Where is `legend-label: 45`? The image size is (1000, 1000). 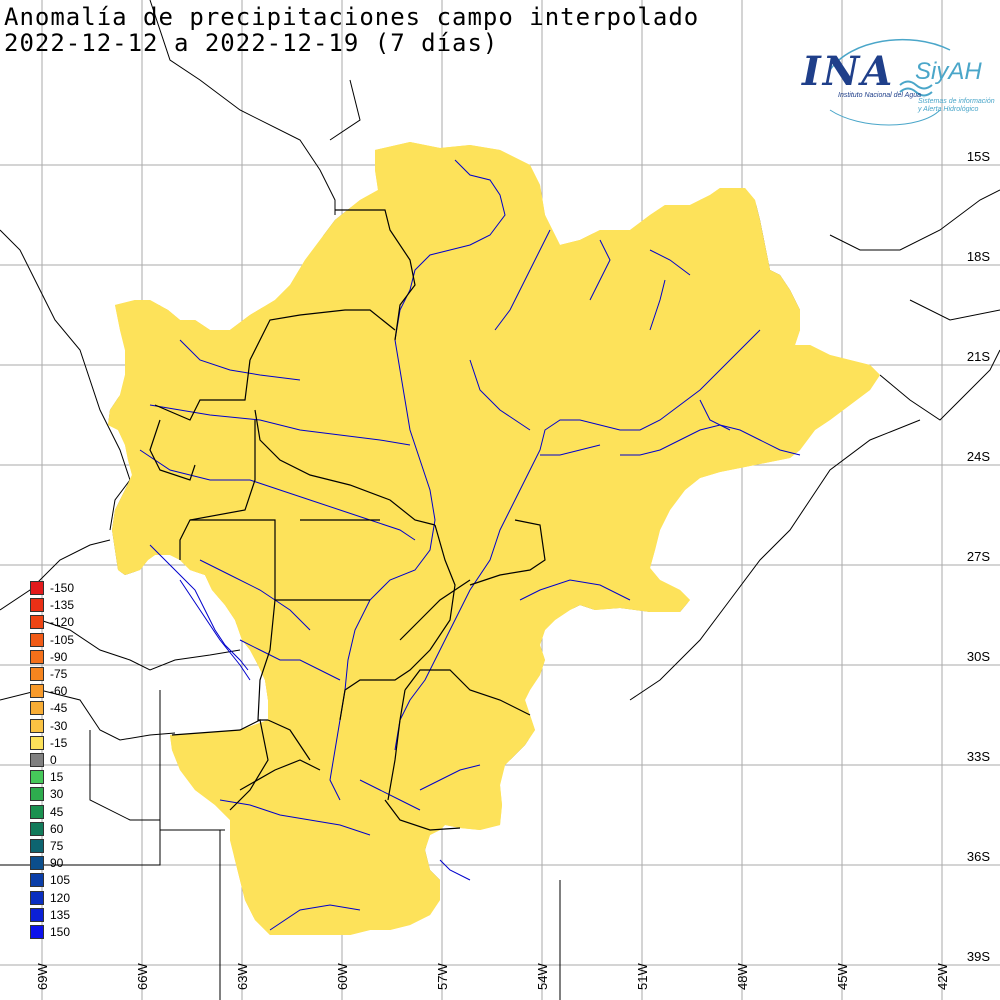
legend-label: 45 is located at coordinates (57, 811).